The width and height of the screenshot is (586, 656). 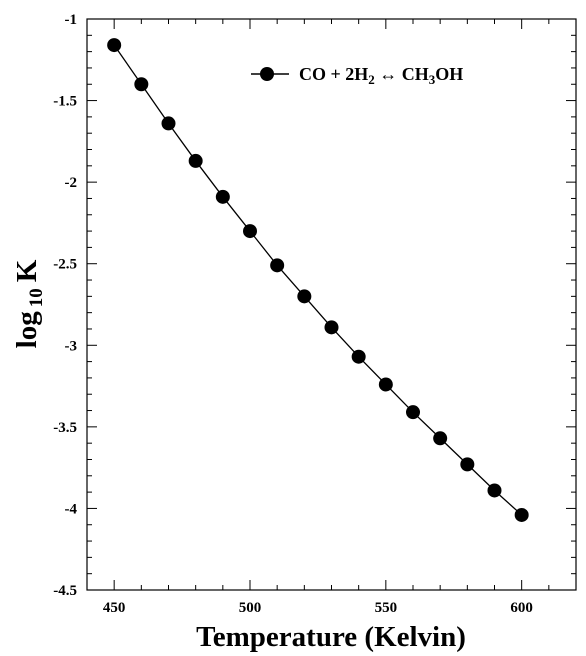 I want to click on y-tick-label: -2.5, so click(x=65, y=265).